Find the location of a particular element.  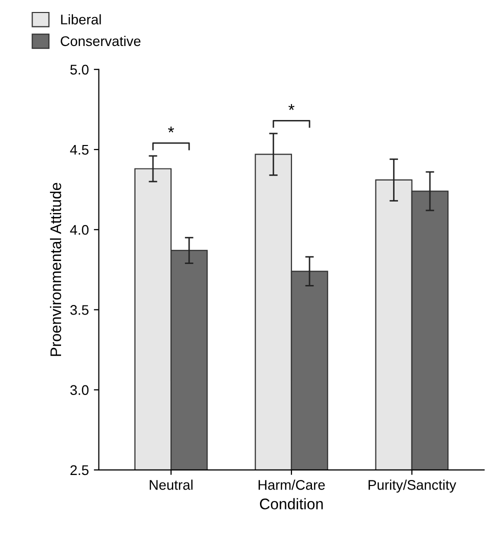

y-tick-label: 4.0 is located at coordinates (79, 229).